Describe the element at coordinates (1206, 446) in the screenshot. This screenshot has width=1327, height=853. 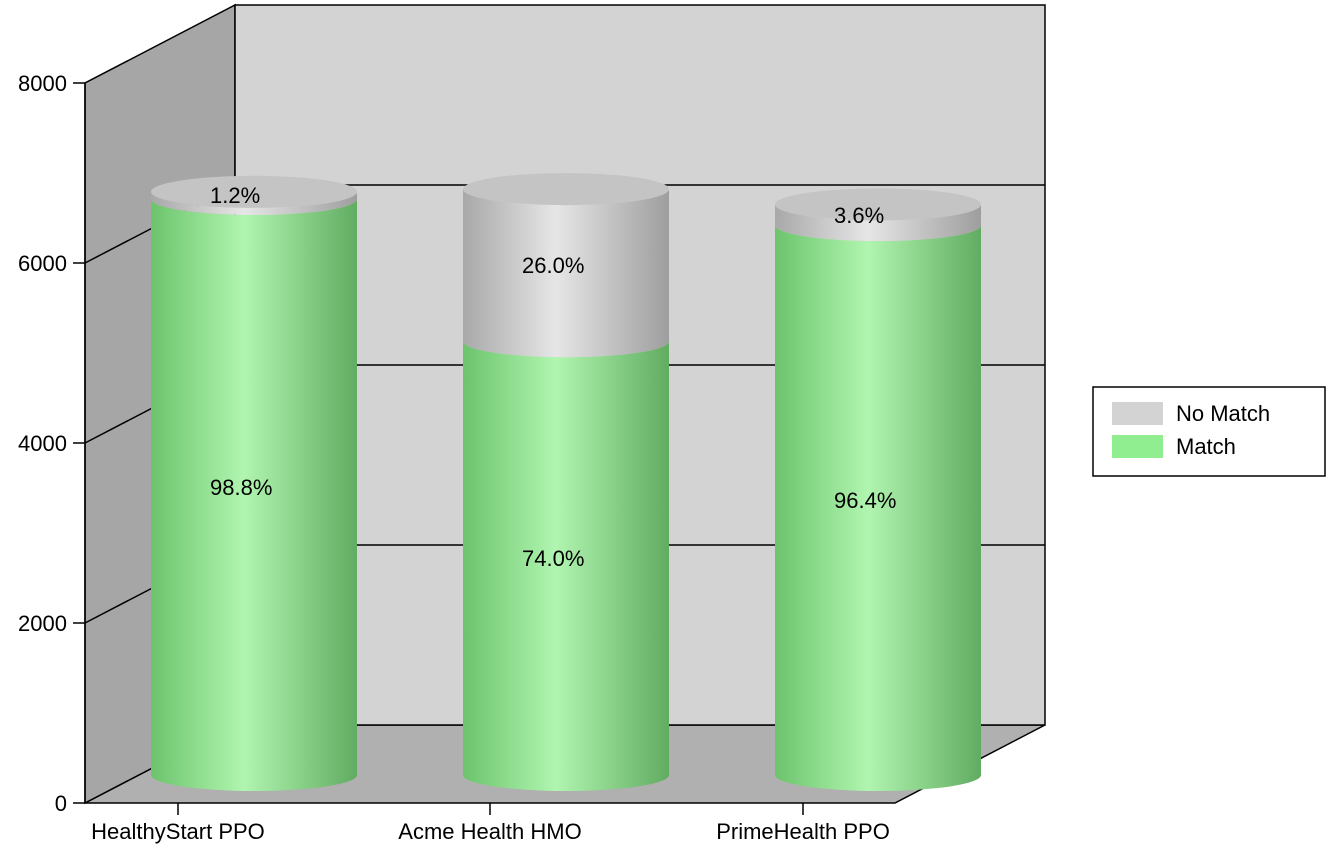
I see `legend-label: Match` at that location.